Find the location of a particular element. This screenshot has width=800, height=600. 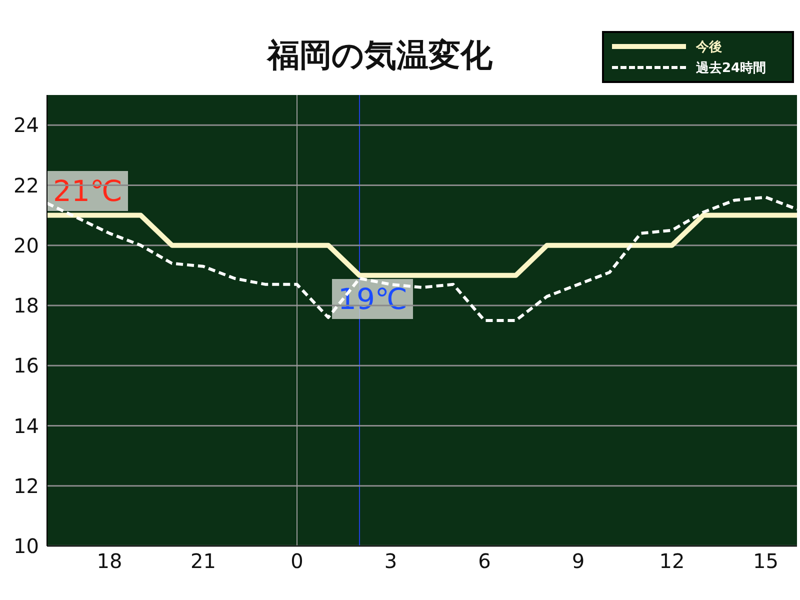

y-tick-label: 22 is located at coordinates (26, 185).